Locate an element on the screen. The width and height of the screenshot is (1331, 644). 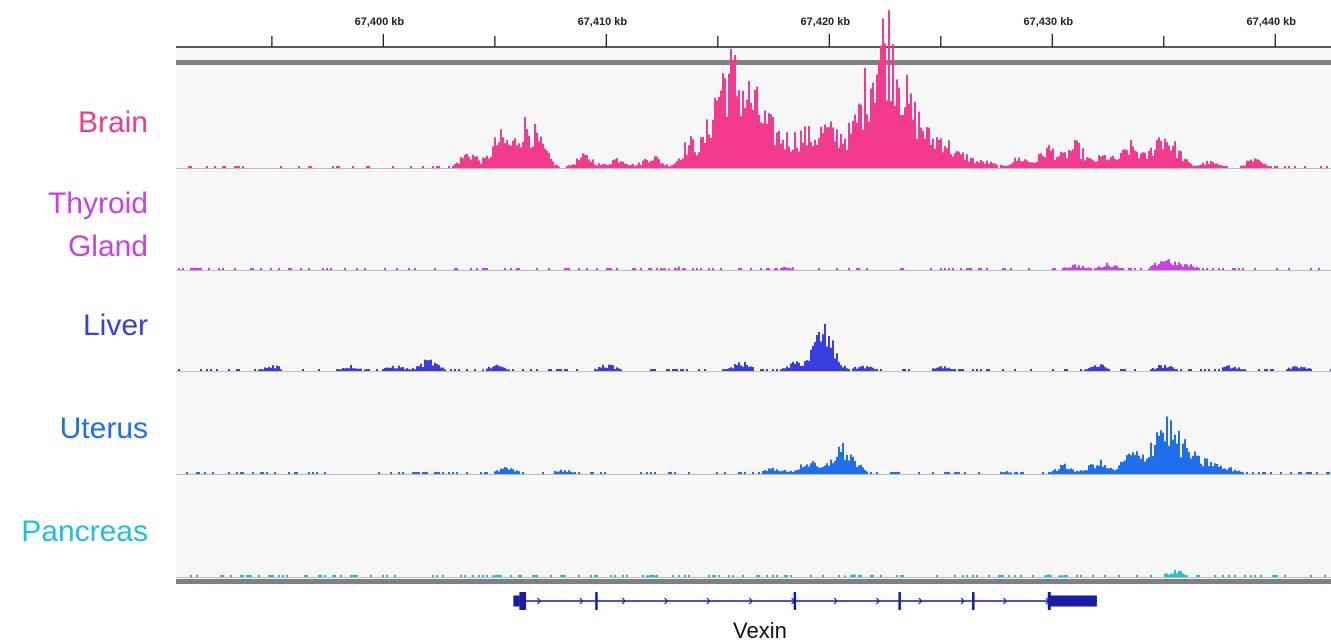
ruler-tick-label: 67,410 kb is located at coordinates (603, 22).